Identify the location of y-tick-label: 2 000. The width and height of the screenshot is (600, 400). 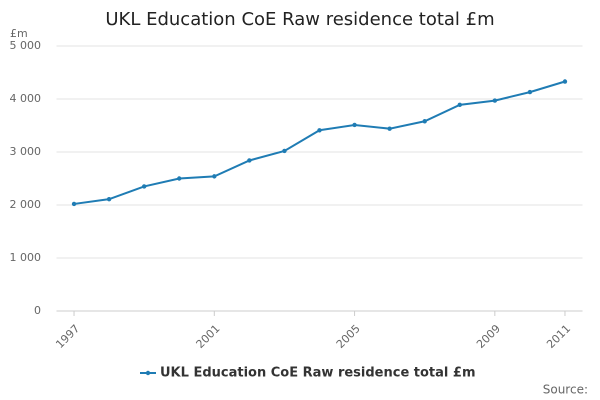
(26, 204).